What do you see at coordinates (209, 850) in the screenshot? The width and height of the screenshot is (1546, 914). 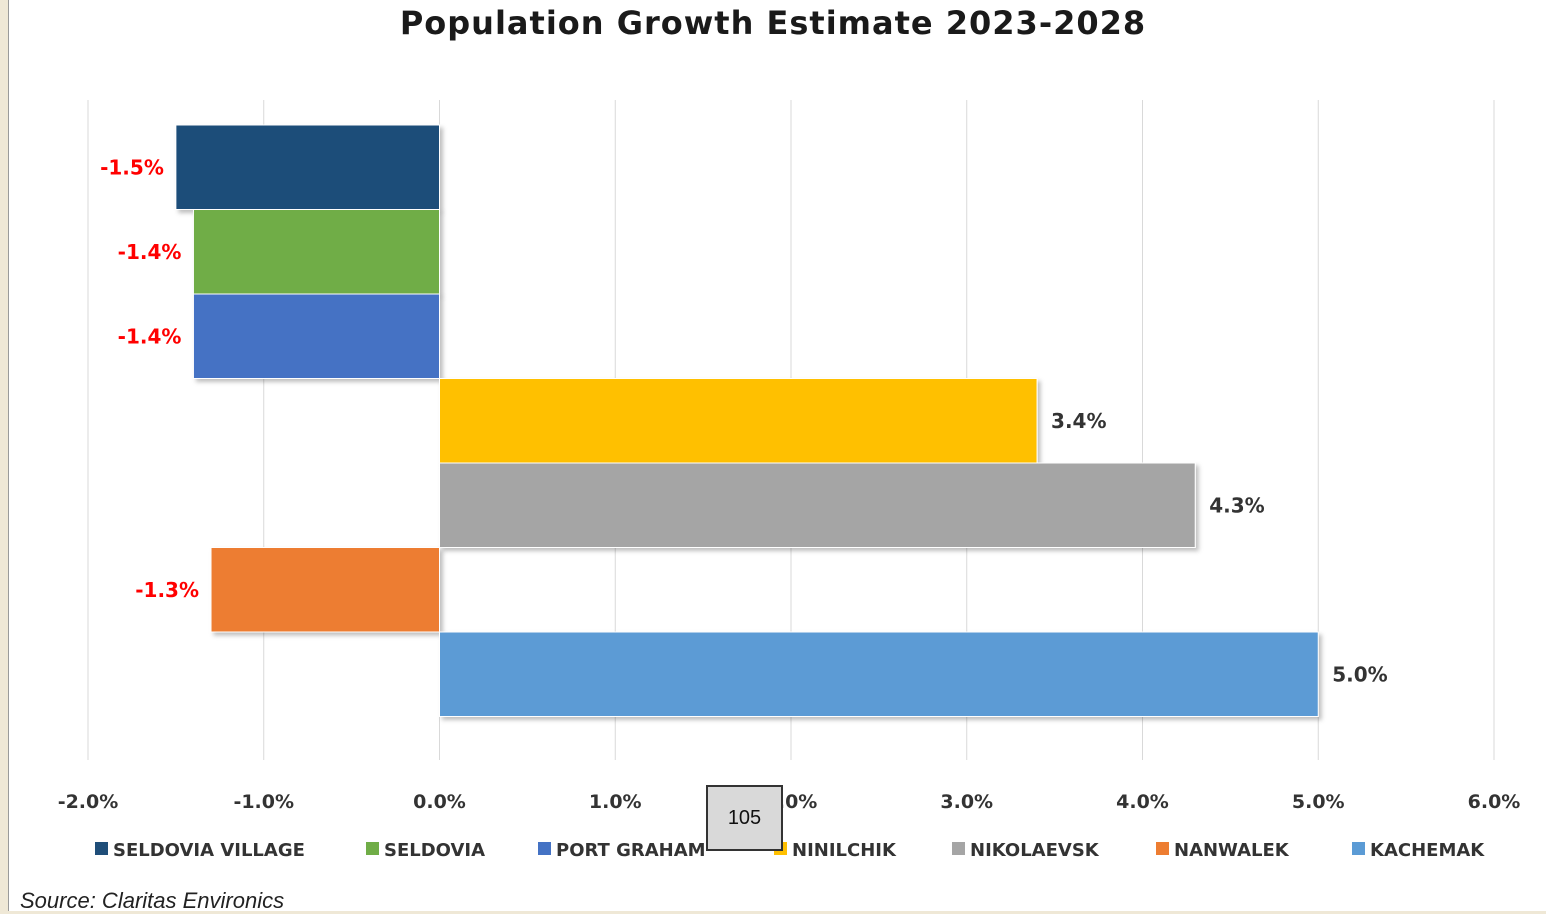 I see `legend-label: SELDOVIA VILLAGE` at bounding box center [209, 850].